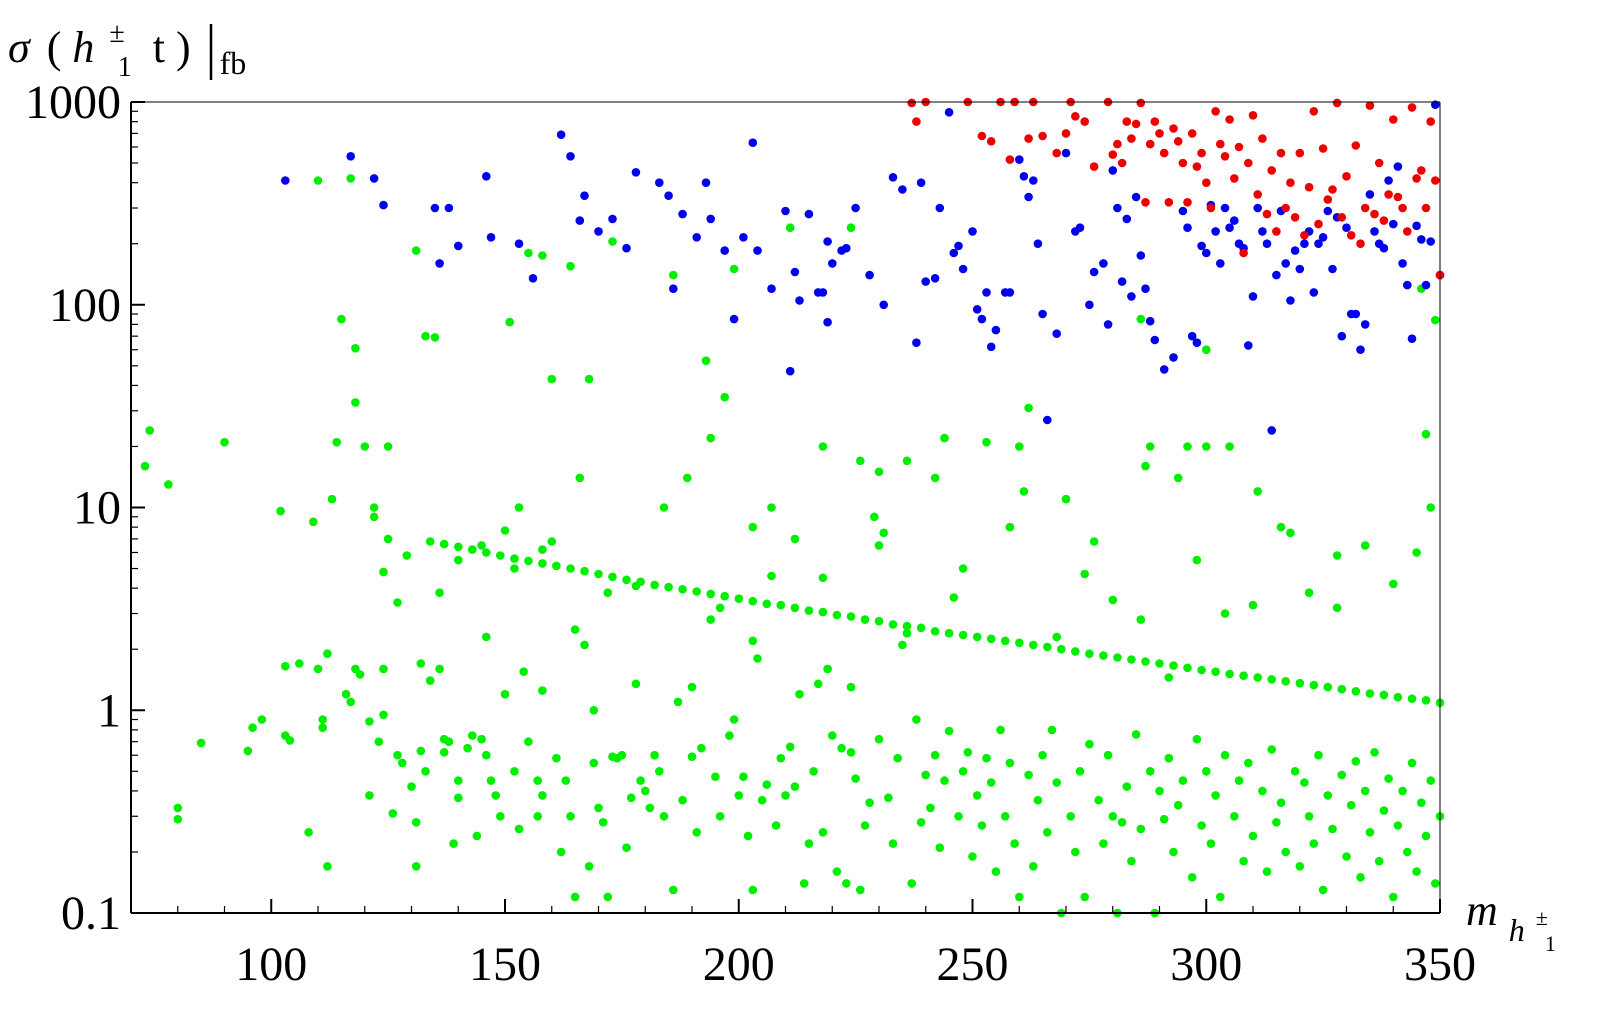 This screenshot has height=1020, width=1600. What do you see at coordinates (183, 47) in the screenshot?
I see `y-label-close-paren: )` at bounding box center [183, 47].